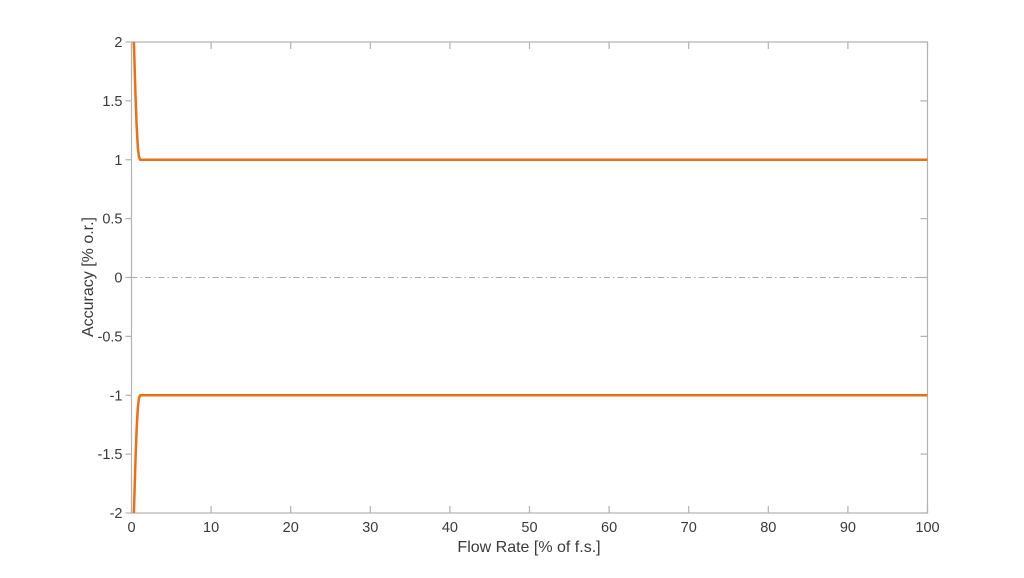 The image size is (1024, 578). Describe the element at coordinates (118, 161) in the screenshot. I see `y-tick-label: 1` at that location.